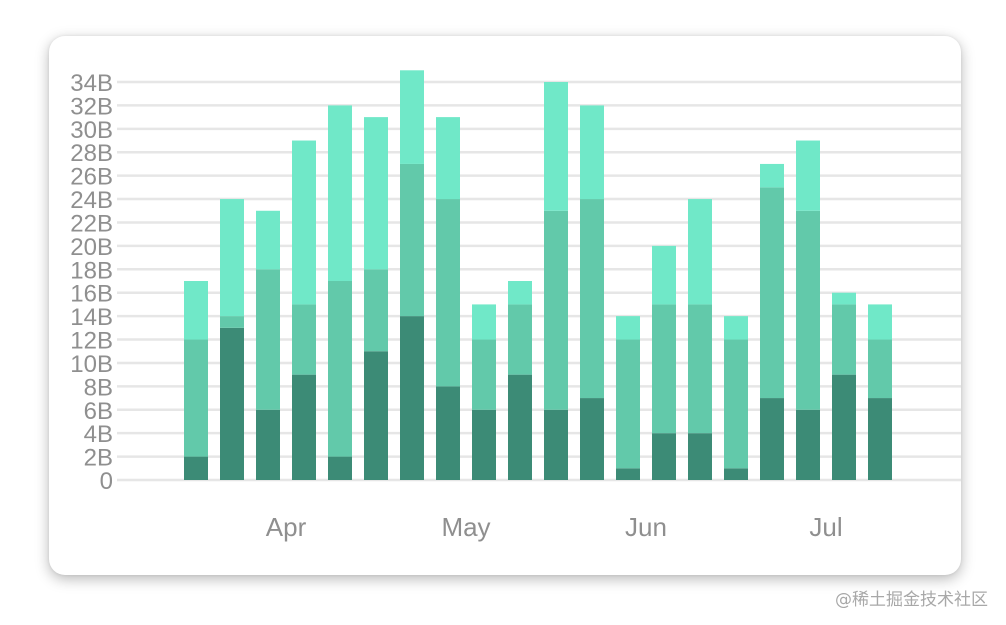 The image size is (1006, 625). Describe the element at coordinates (91, 130) in the screenshot. I see `y-tick-label: 30B` at that location.